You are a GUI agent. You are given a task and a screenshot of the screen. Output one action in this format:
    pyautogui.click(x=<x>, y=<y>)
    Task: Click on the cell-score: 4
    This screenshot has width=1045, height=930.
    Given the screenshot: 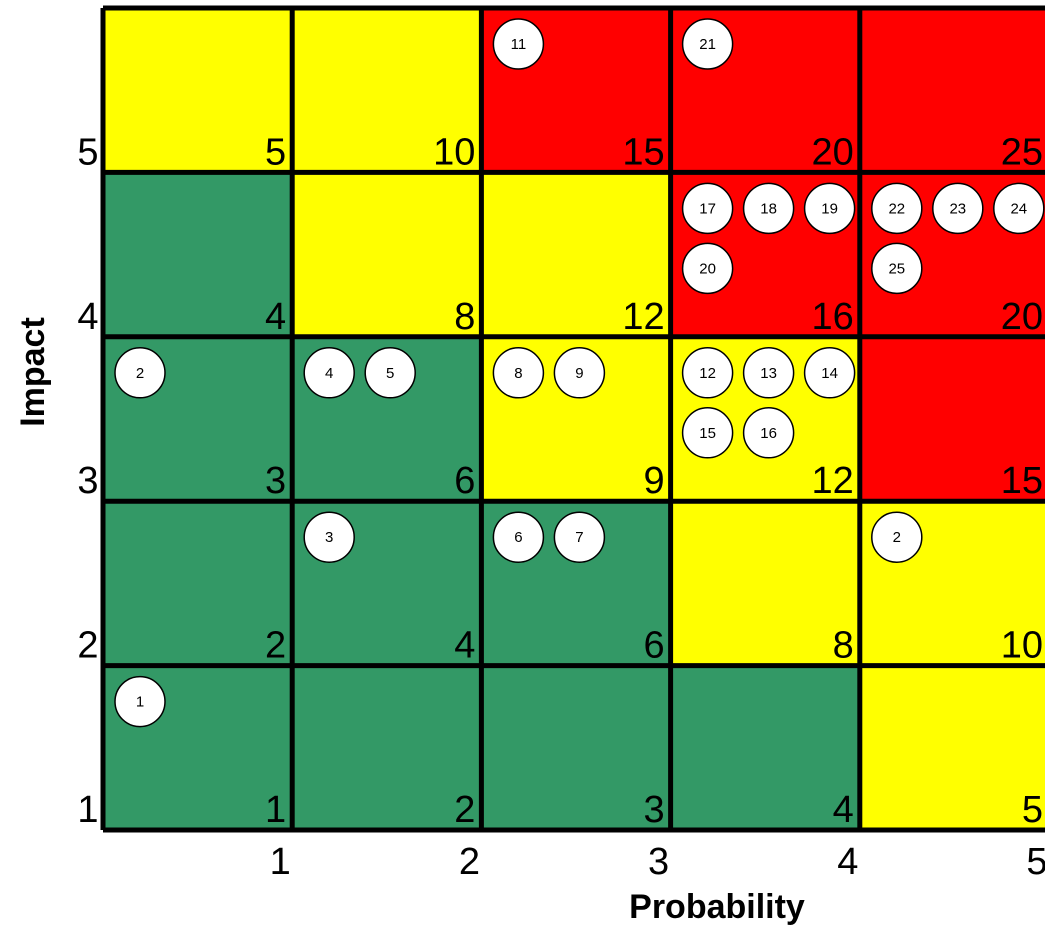 What is the action you would take?
    pyautogui.click(x=843, y=810)
    